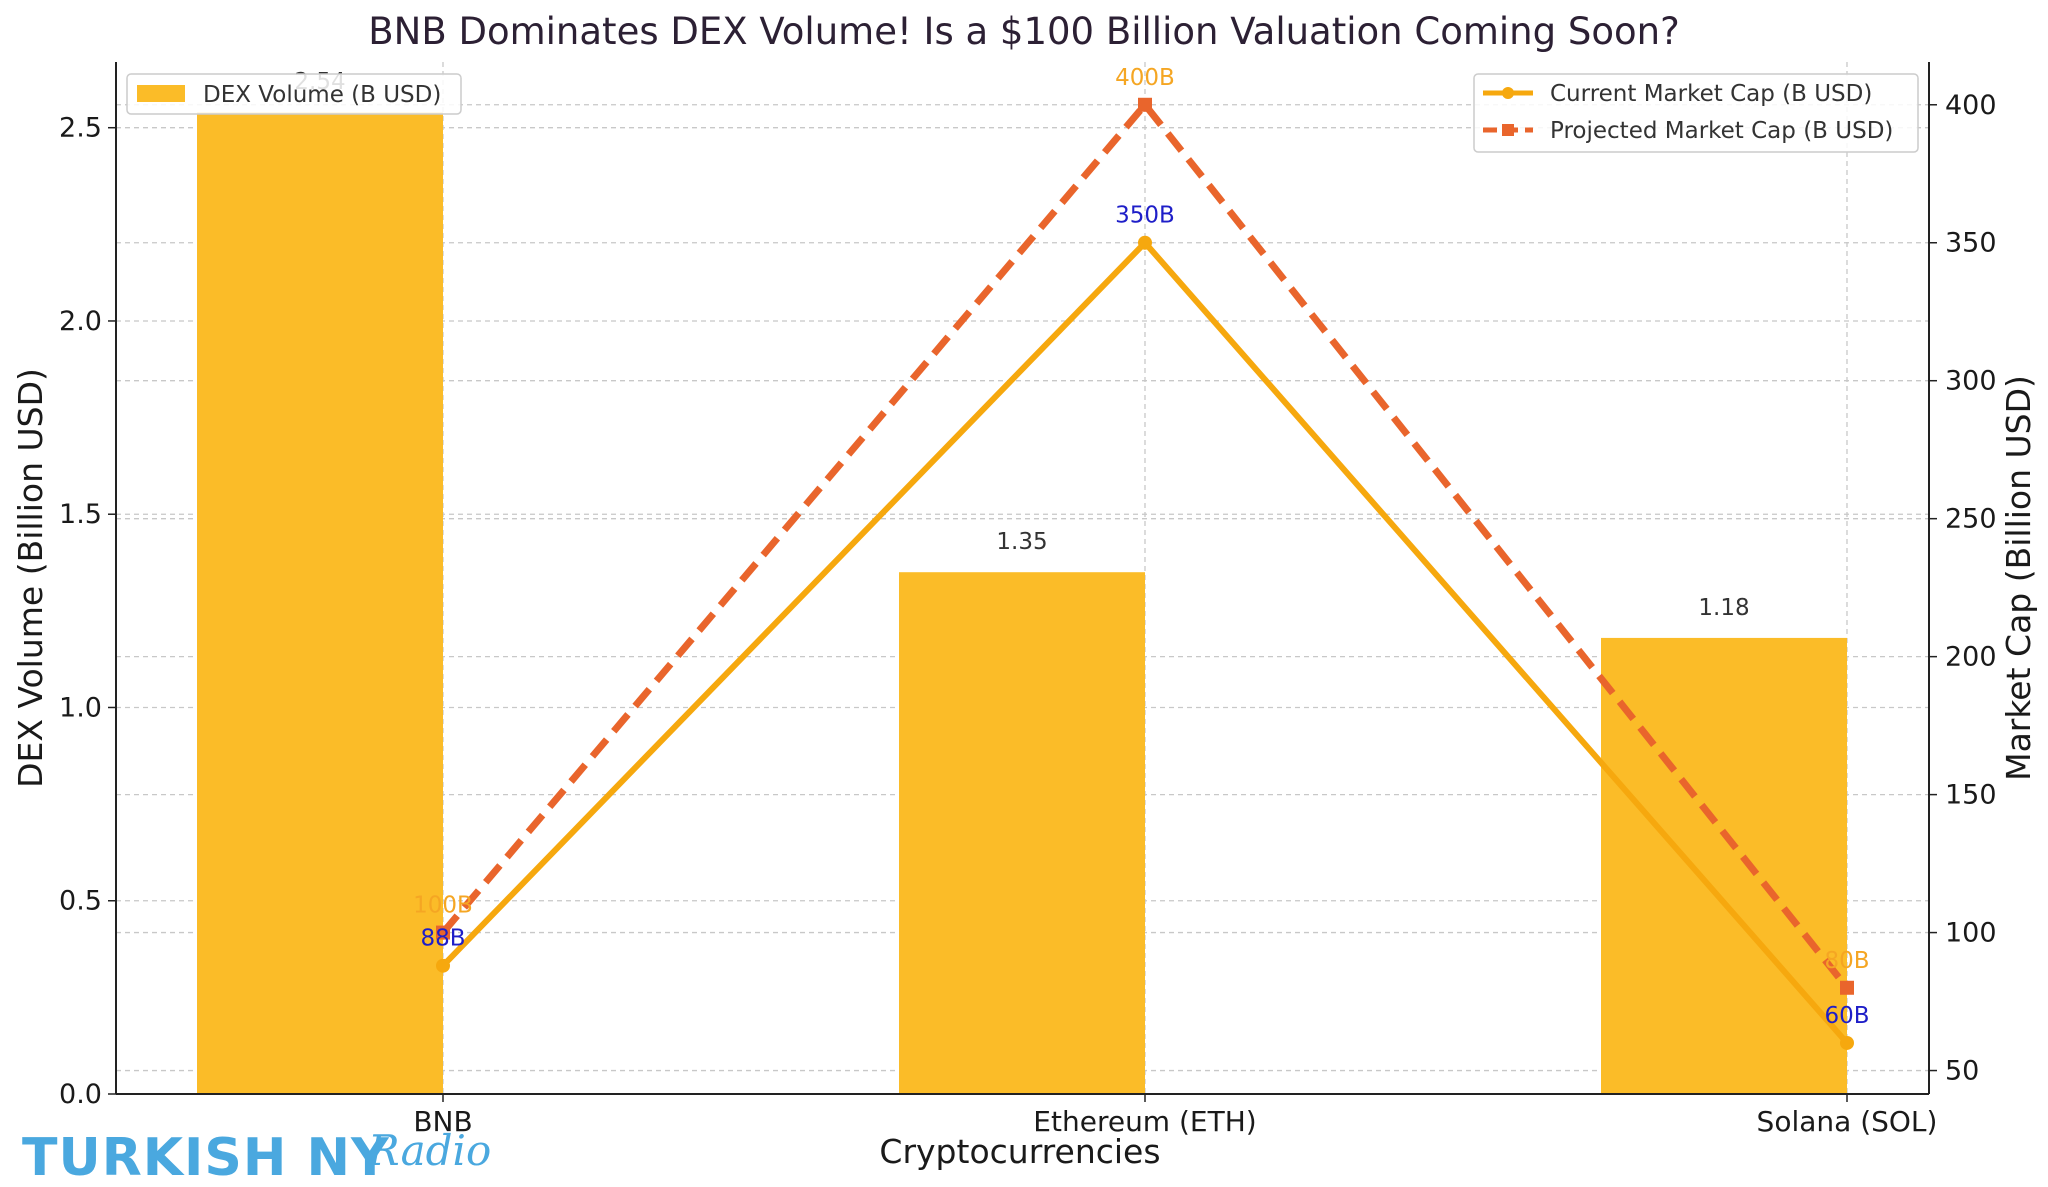 The height and width of the screenshot is (1187, 2048). Describe the element at coordinates (1846, 961) in the screenshot. I see `projected-value-label: 80B` at that location.